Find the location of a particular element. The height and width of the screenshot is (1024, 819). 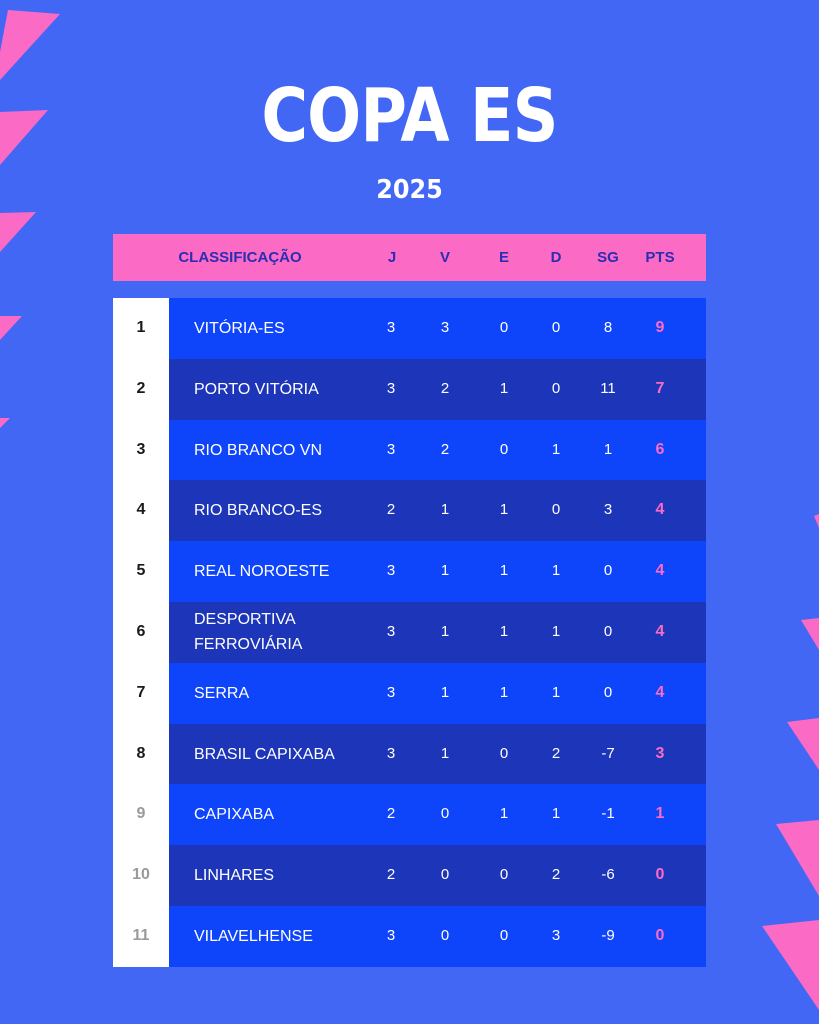

rank-number: 1 is located at coordinates (141, 327).